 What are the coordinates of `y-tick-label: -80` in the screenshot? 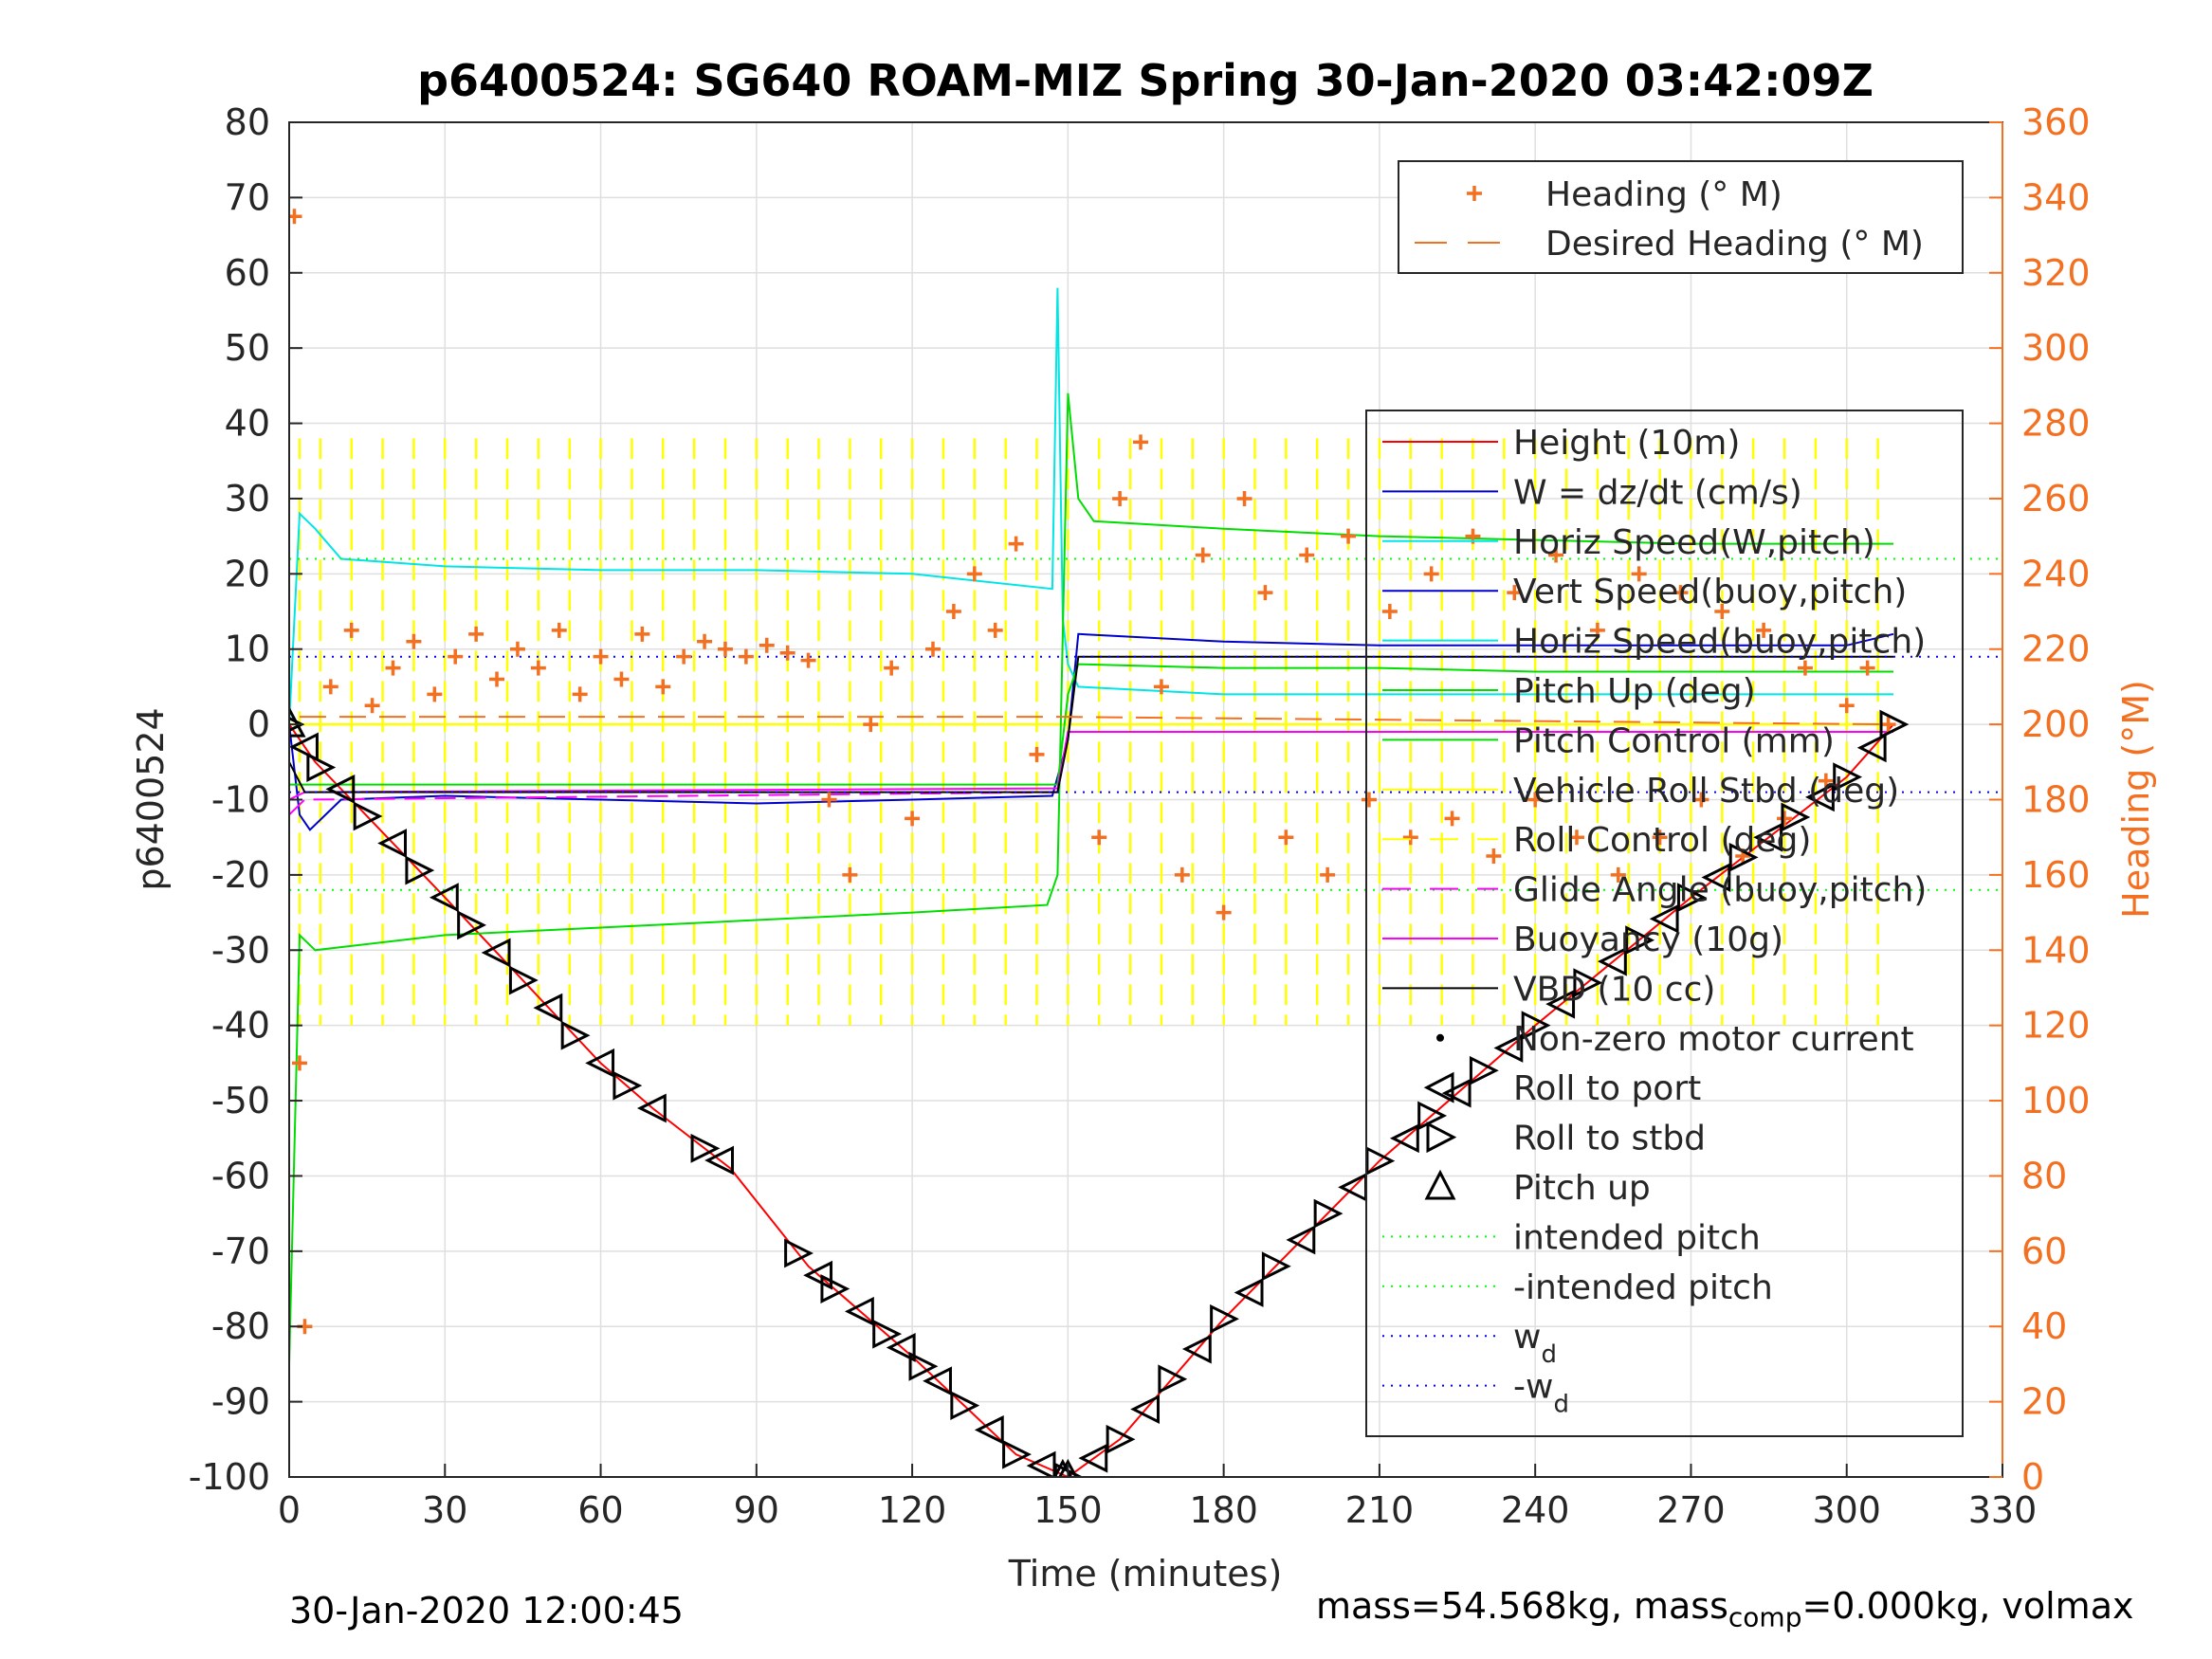 It's located at (240, 1326).